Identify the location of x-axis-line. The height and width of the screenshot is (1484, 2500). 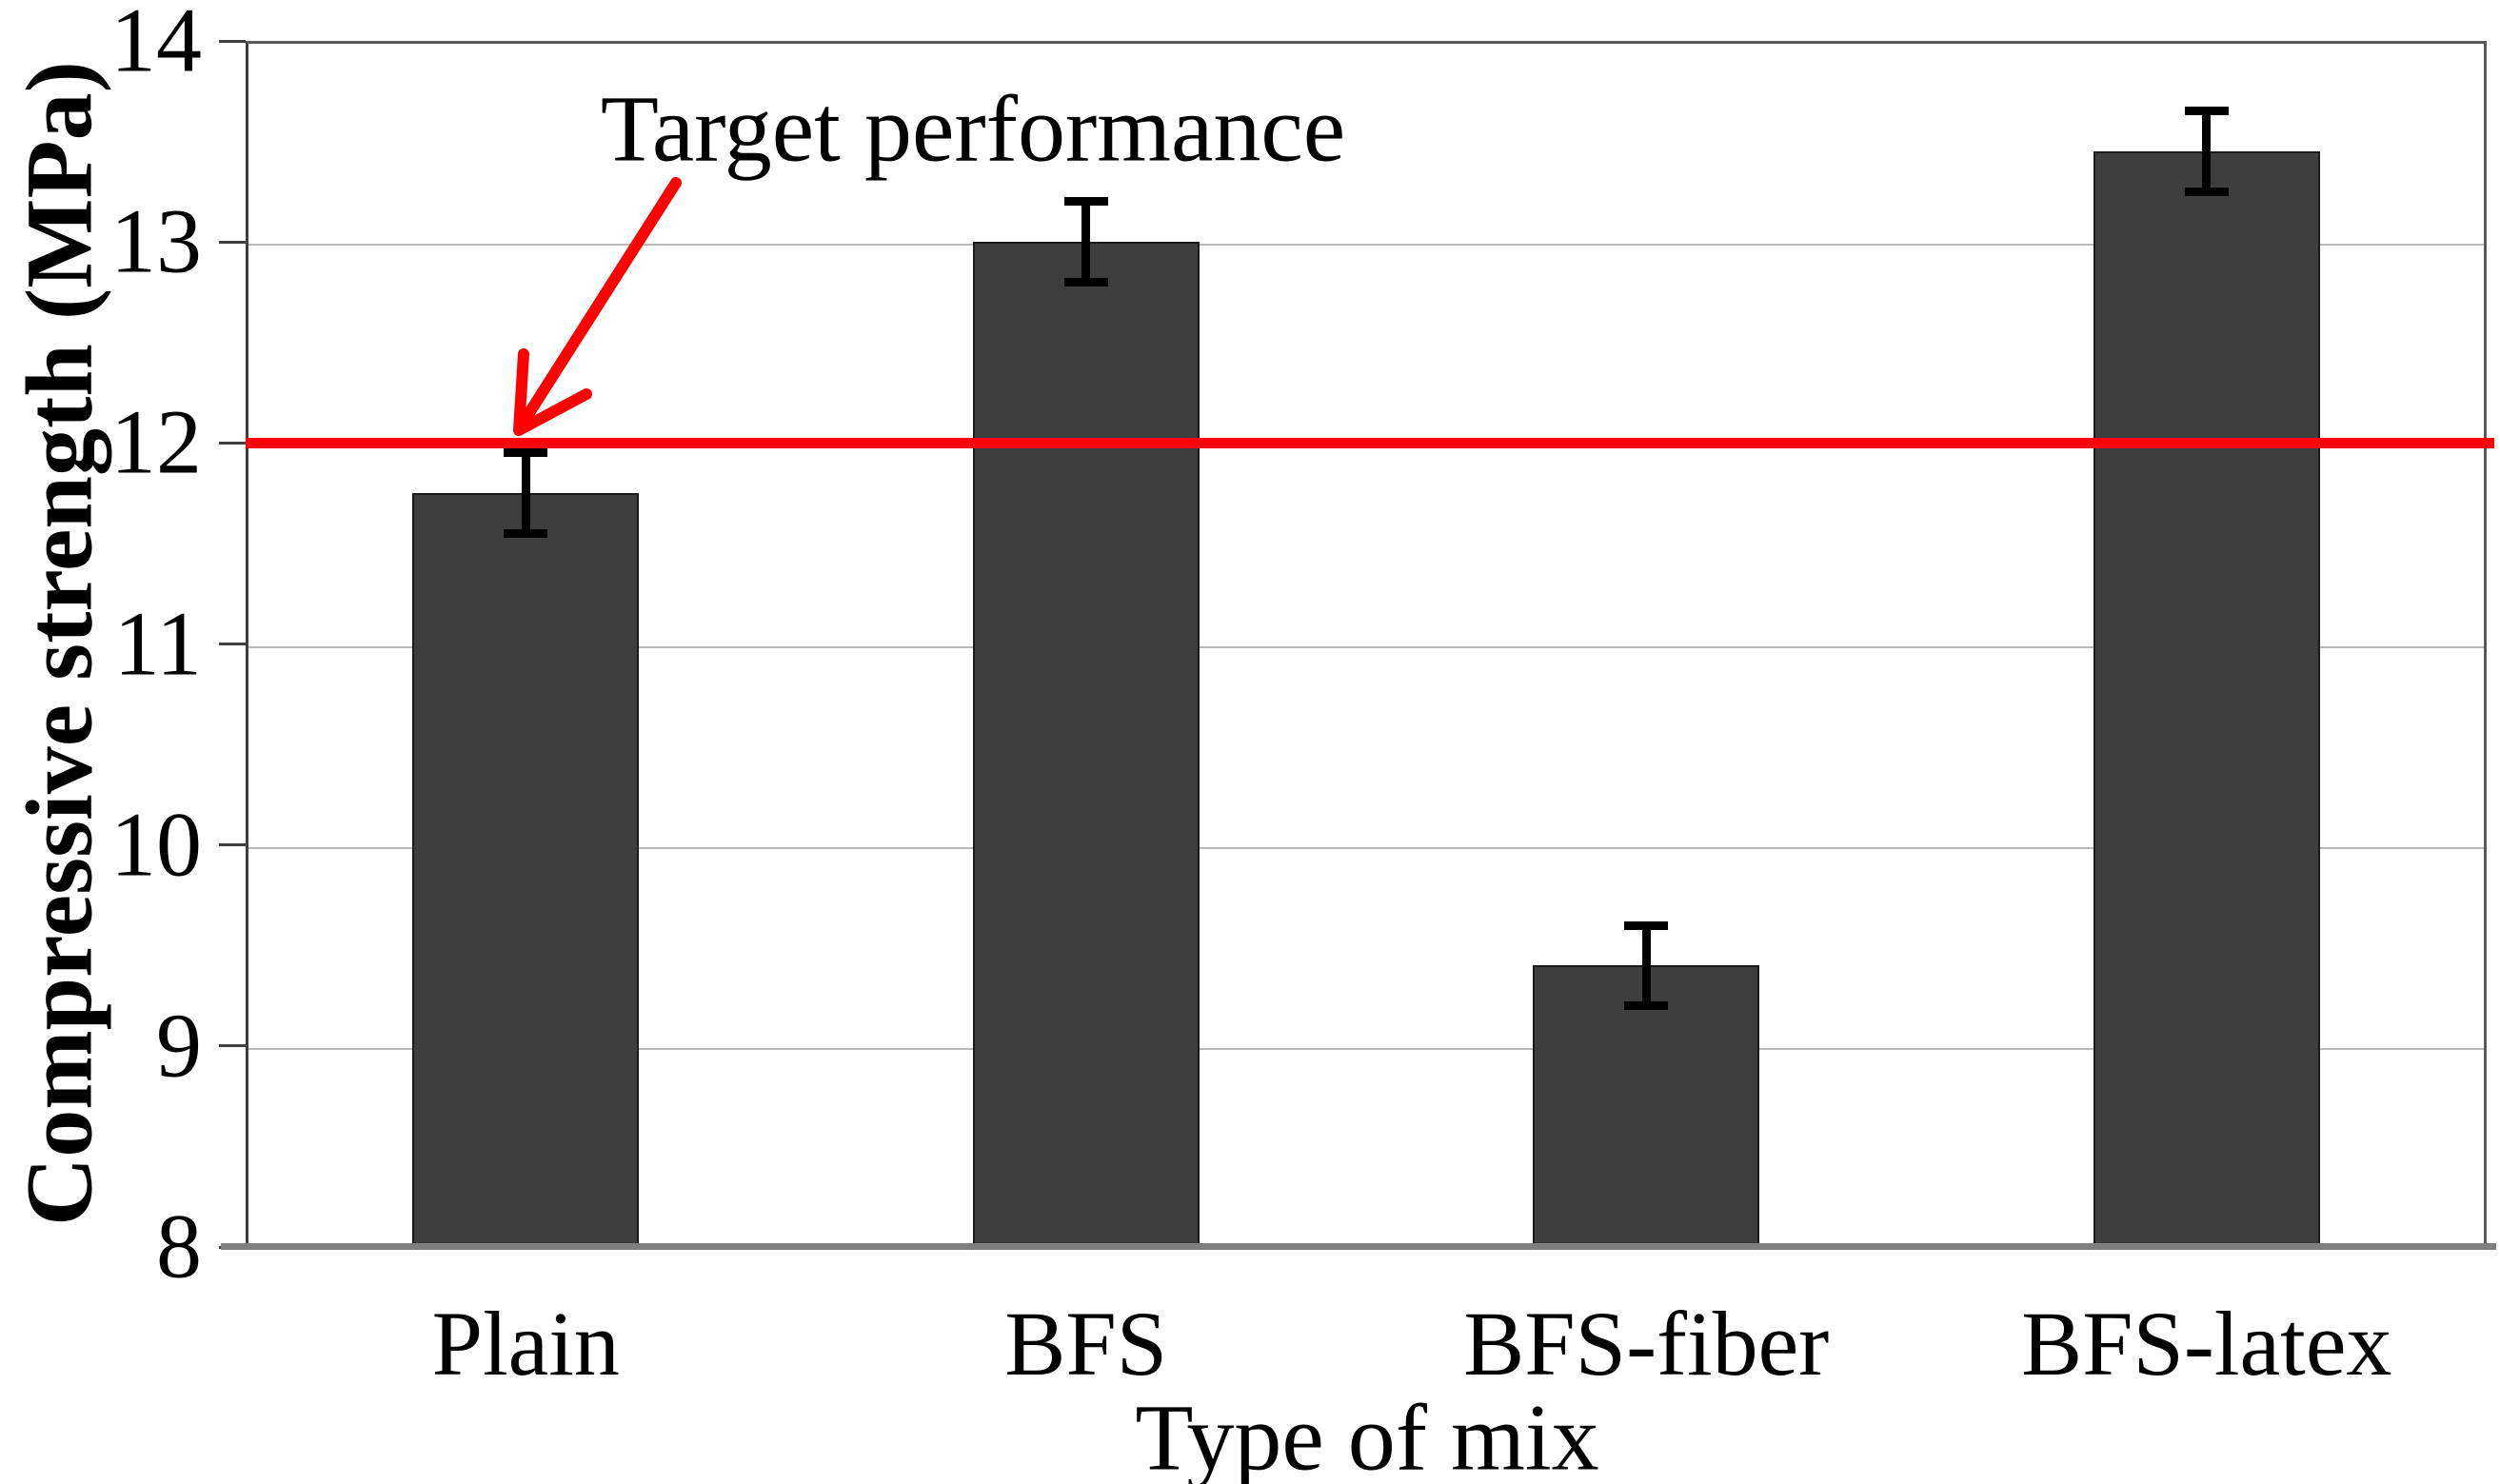
(1358, 1246).